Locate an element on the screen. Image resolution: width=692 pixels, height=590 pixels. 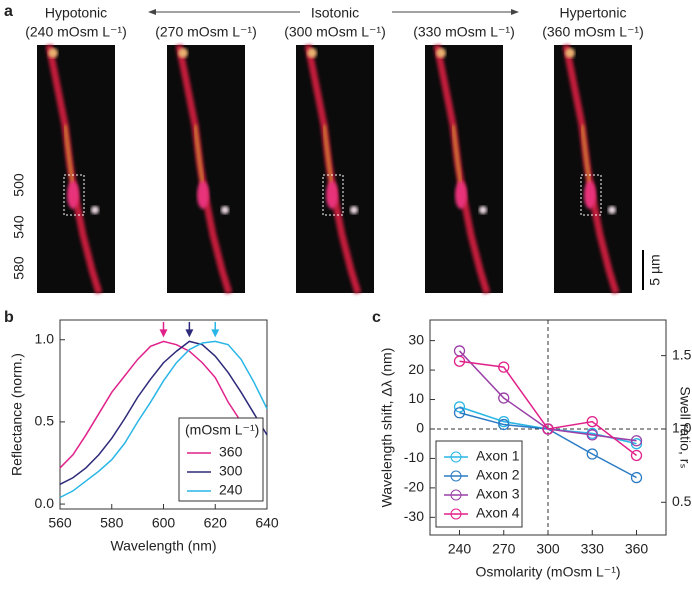
x-tick-label: 560 is located at coordinates (60, 523).